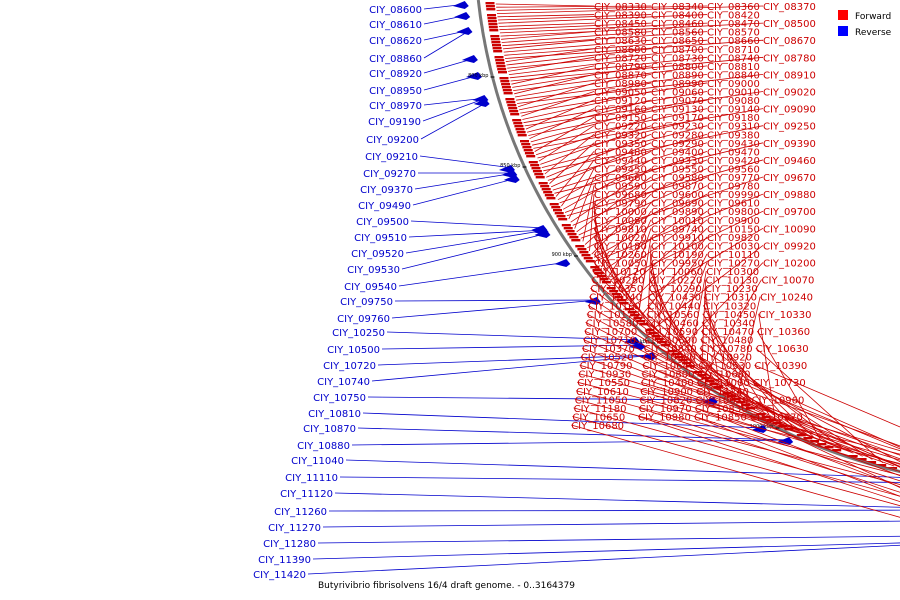 Image resolution: width=900 pixels, height=600 pixels. What do you see at coordinates (620, 221) in the screenshot?
I see `forward-gene-label: CIY_10080` at bounding box center [620, 221].